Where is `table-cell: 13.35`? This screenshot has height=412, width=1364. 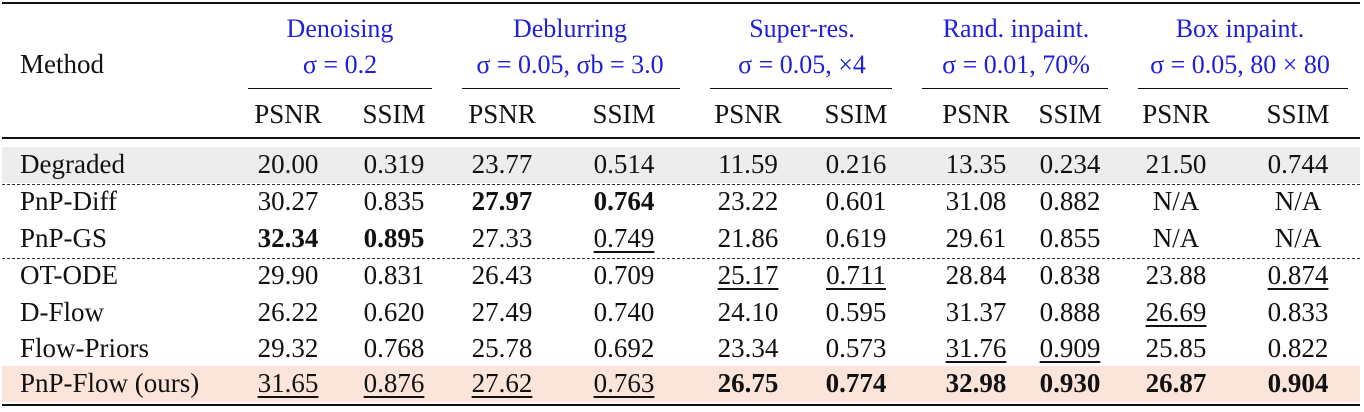
table-cell: 13.35 is located at coordinates (976, 164).